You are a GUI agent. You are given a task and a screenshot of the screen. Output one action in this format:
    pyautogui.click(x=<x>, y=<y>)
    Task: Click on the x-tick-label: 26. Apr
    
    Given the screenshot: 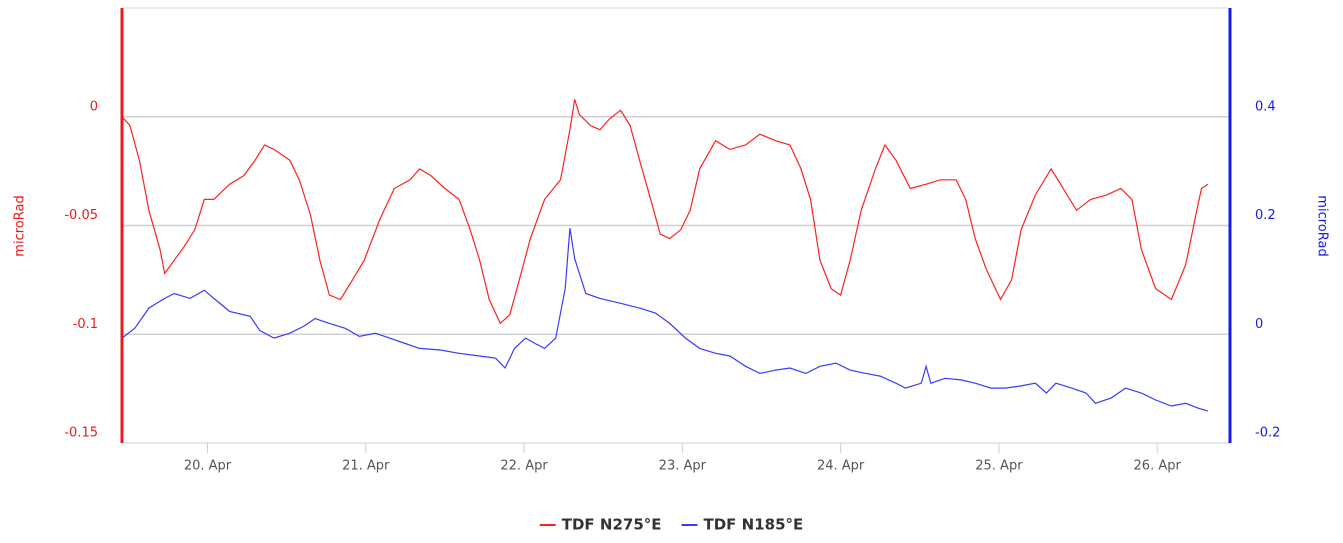 What is the action you would take?
    pyautogui.click(x=1158, y=466)
    